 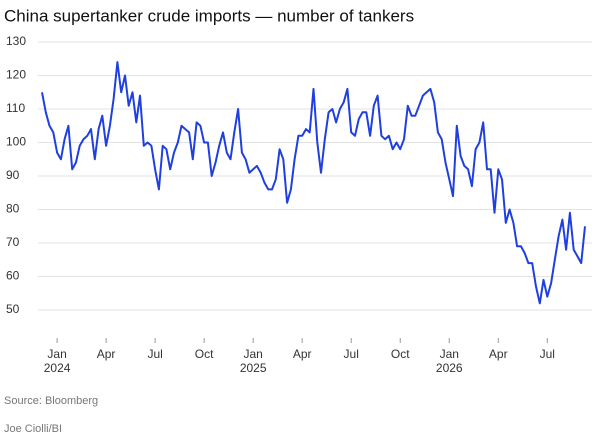 What do you see at coordinates (253, 368) in the screenshot?
I see `x-tick-part: 2025` at bounding box center [253, 368].